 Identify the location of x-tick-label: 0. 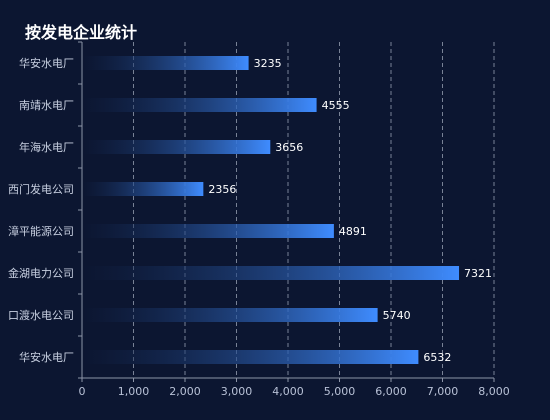
(82, 391).